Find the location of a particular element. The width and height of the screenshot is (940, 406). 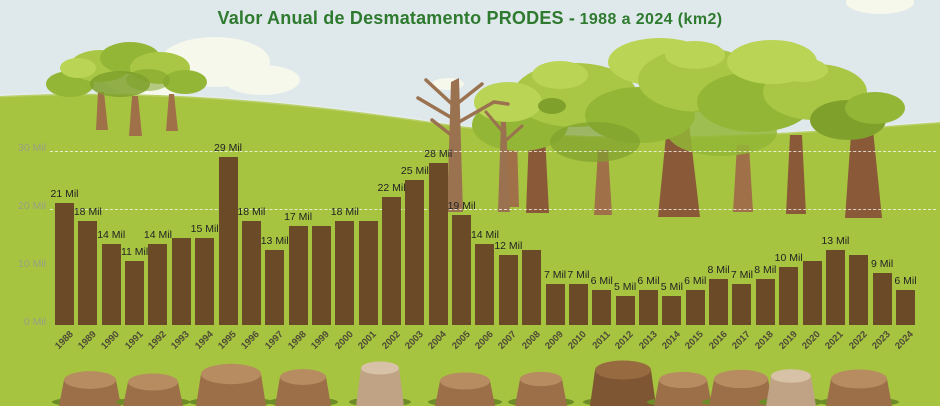

y-axis-tick: 10 Mil is located at coordinates (31, 264).